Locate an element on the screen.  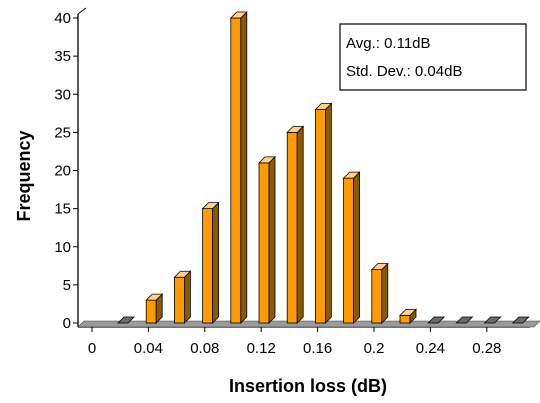
x-tick-label: 0.04 is located at coordinates (148, 348).